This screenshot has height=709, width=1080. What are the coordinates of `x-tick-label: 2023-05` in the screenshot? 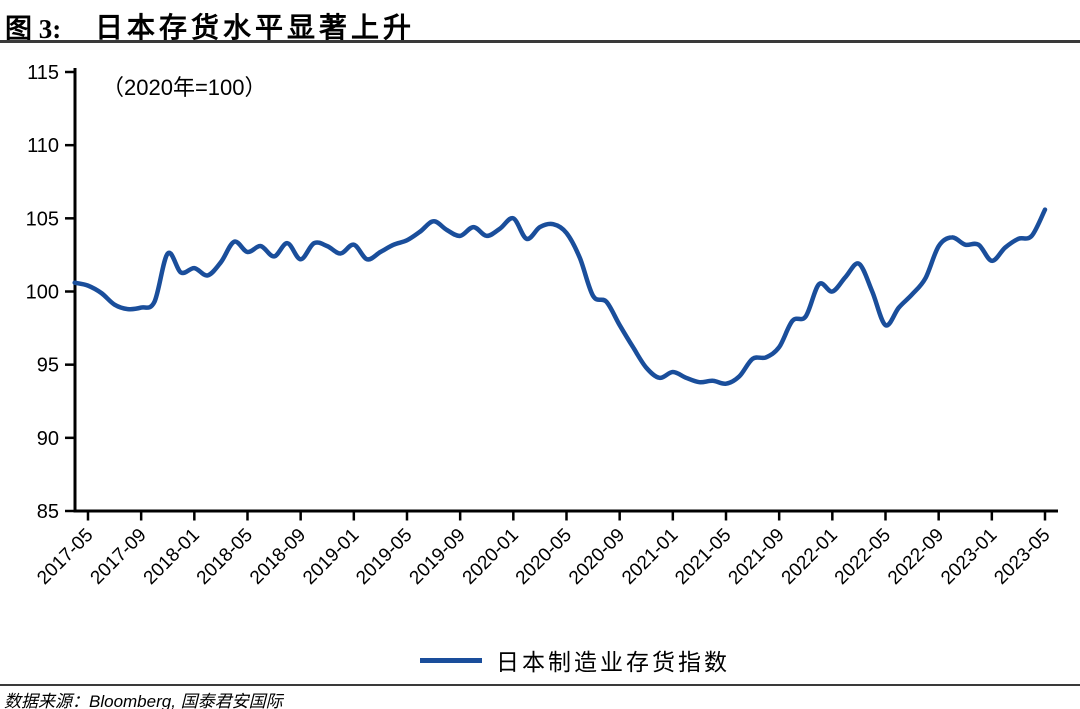 It's located at (1022, 557).